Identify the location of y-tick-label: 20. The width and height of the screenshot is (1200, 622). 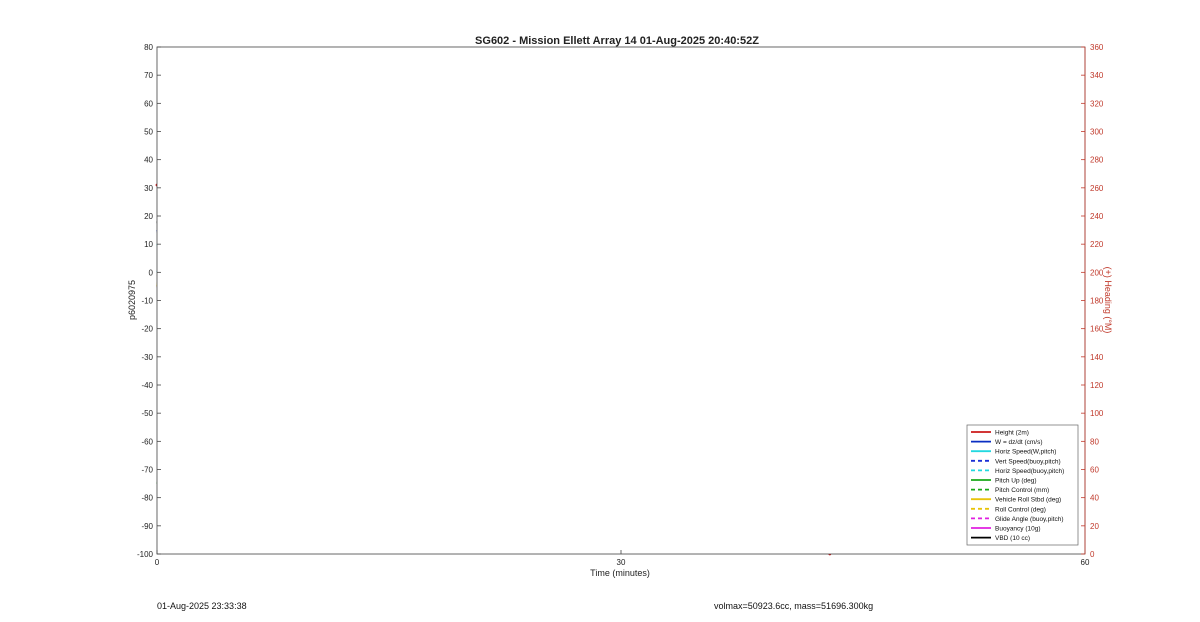
(148, 216).